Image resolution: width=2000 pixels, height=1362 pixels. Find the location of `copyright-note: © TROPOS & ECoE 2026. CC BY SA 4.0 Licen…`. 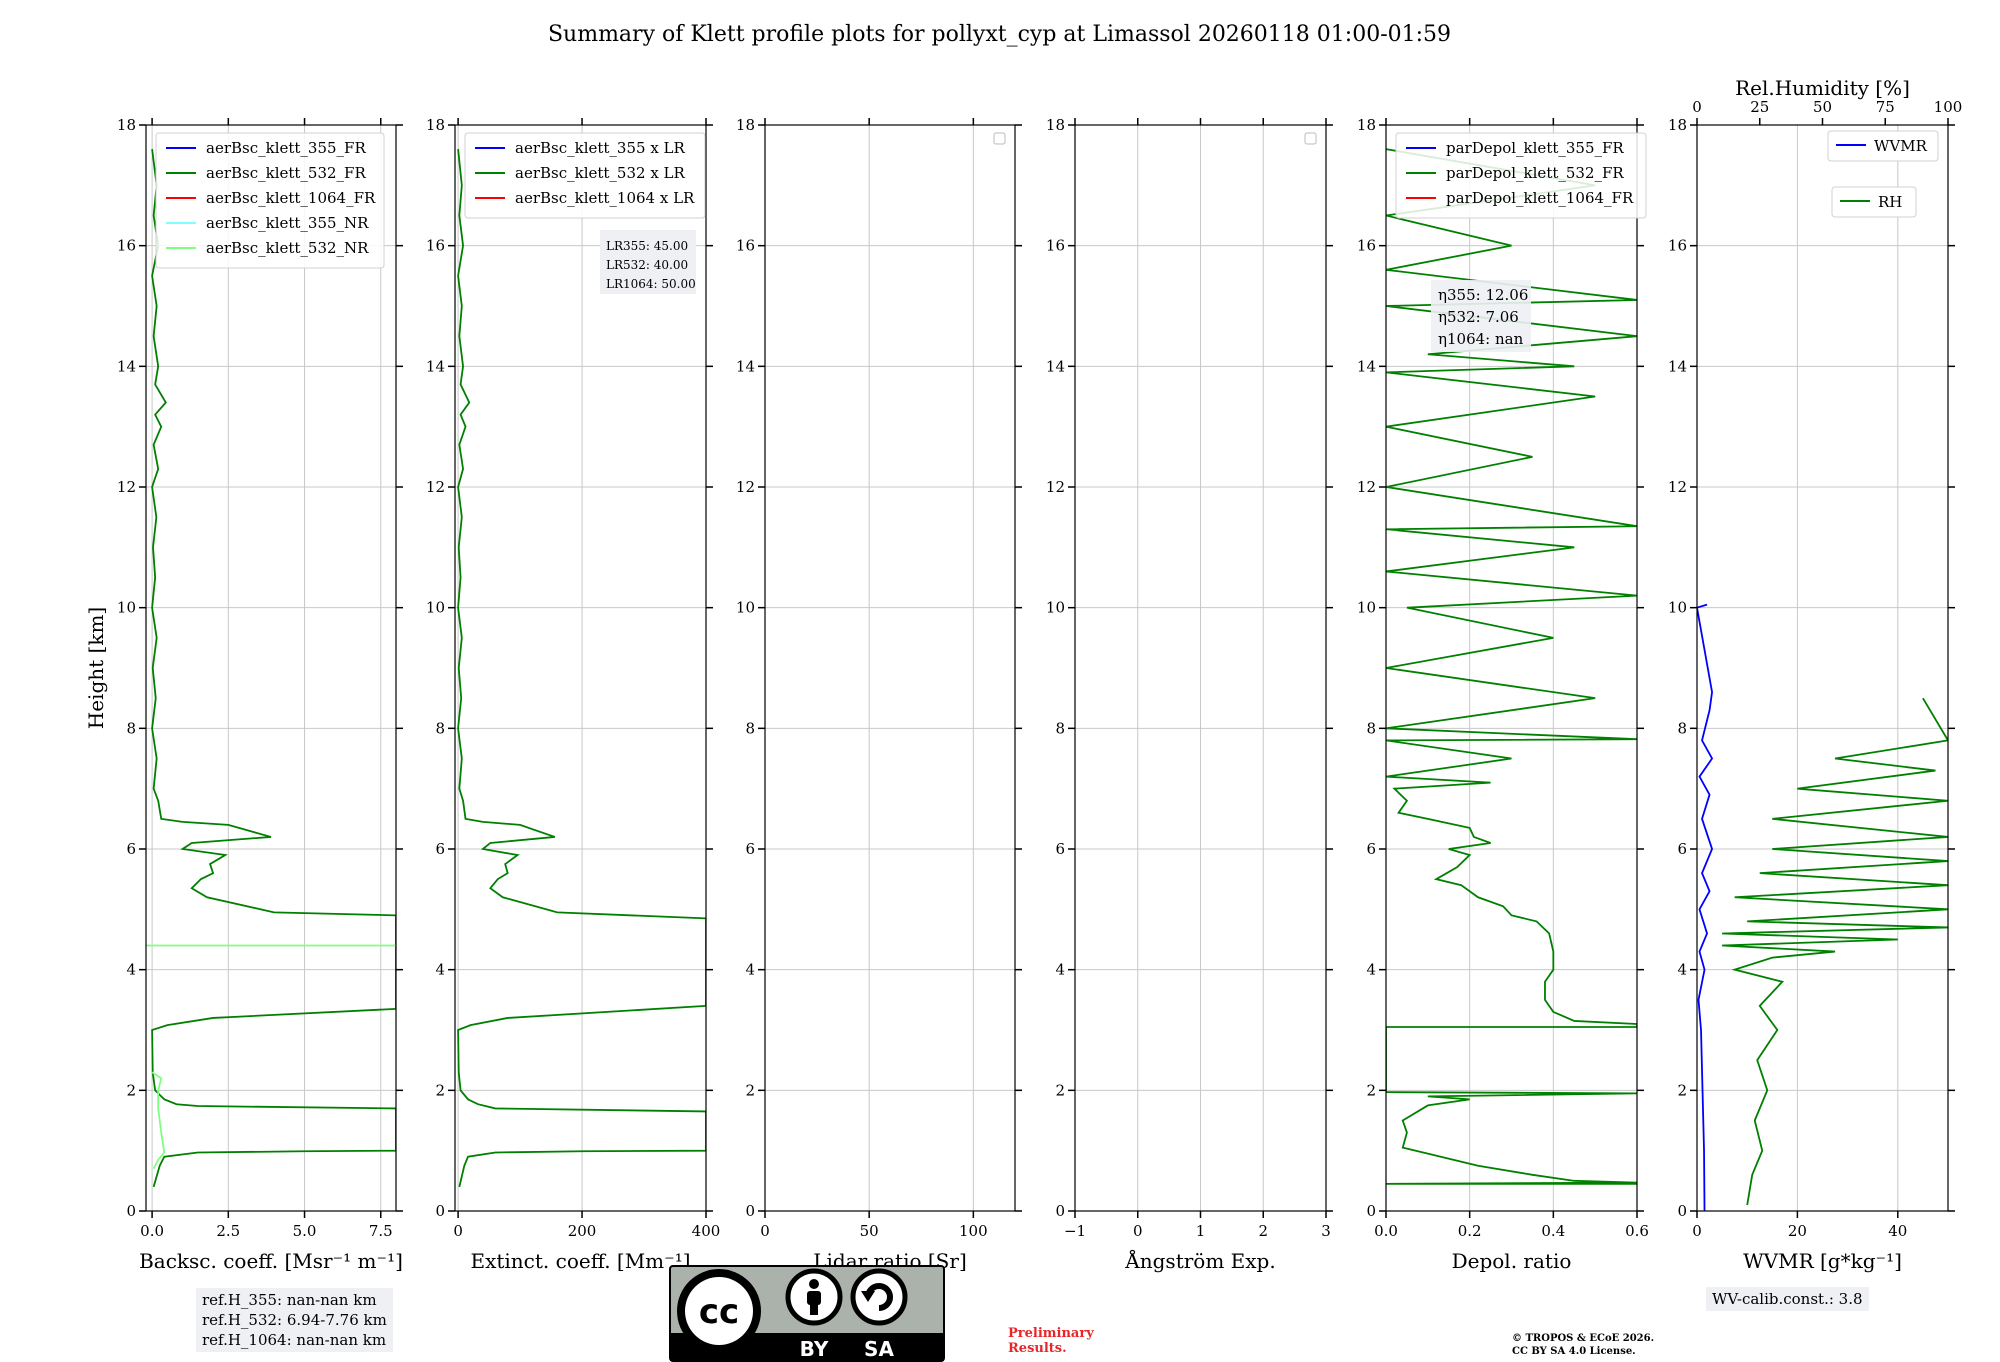

copyright-note: © TROPOS & ECoE 2026. CC BY SA 4.0 Licen… is located at coordinates (1583, 1345).